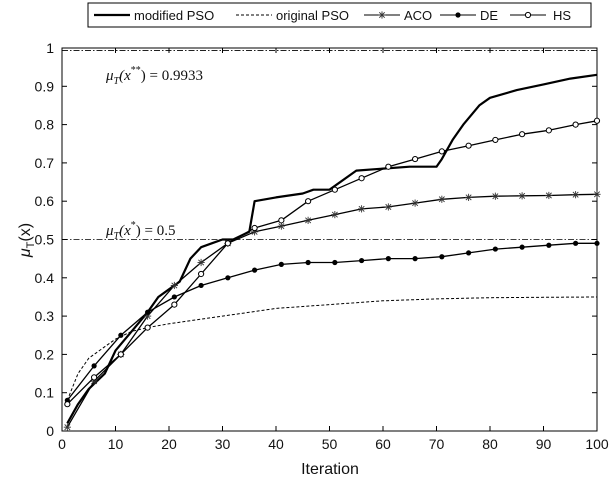  I want to click on legend-marker-aco, so click(382, 15).